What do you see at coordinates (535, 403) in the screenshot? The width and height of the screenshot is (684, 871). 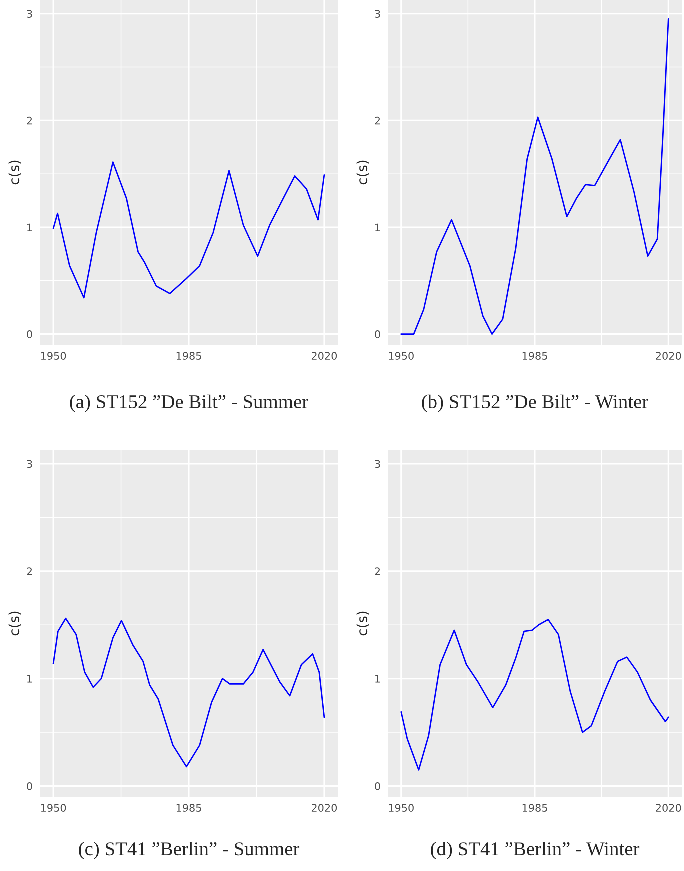 I see `text: (b) ST152 ”De Bilt” - Winter` at bounding box center [535, 403].